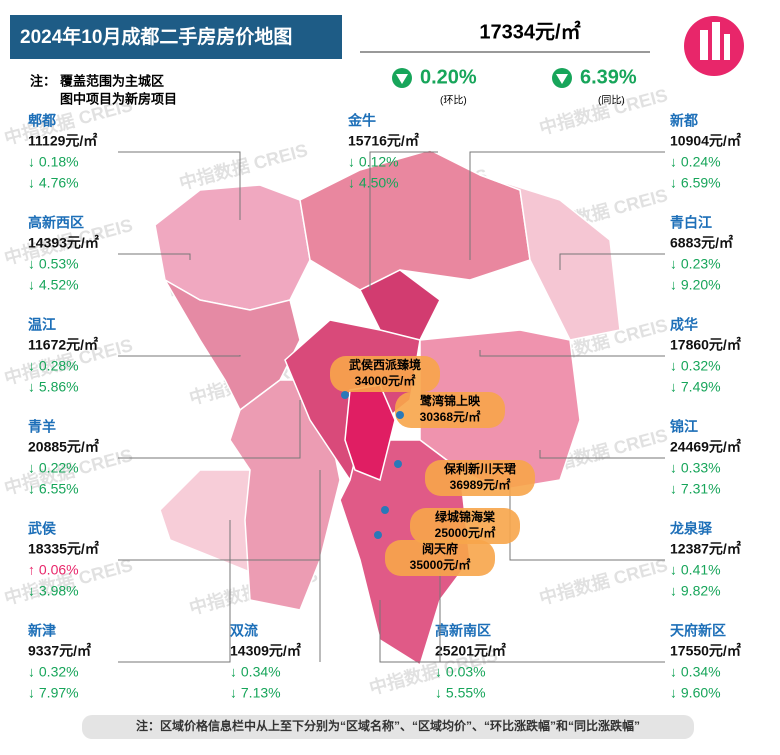 The height and width of the screenshot is (755, 780). Describe the element at coordinates (244, 631) in the screenshot. I see `district-name: 双流` at that location.